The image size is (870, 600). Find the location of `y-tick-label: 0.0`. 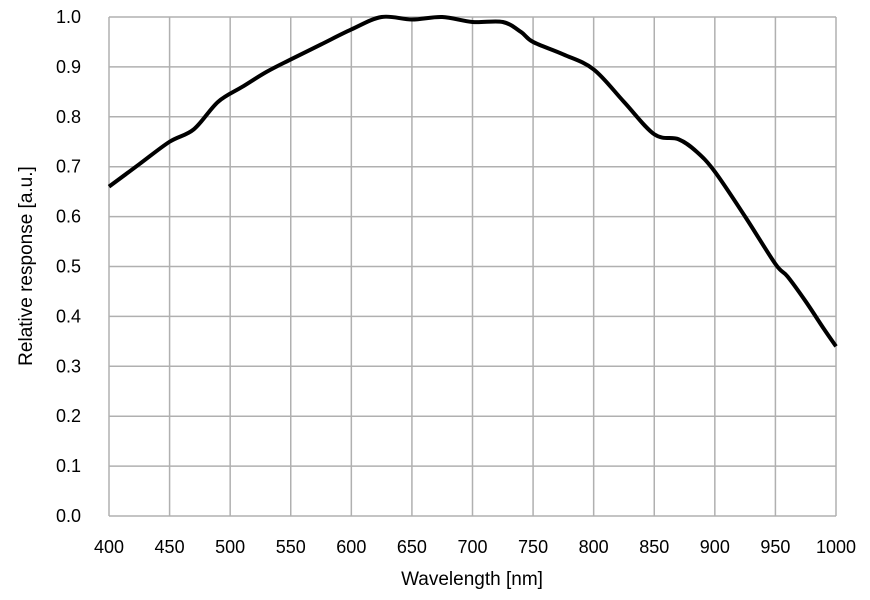

y-tick-label: 0.0 is located at coordinates (68, 516).